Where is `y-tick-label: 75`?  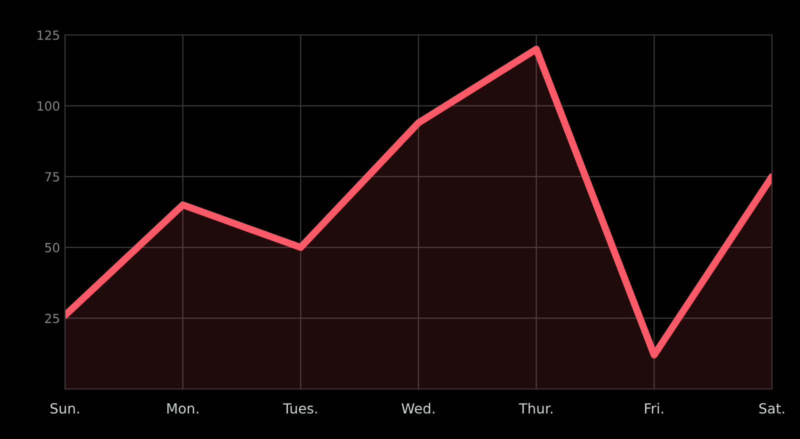 y-tick-label: 75 is located at coordinates (52, 177).